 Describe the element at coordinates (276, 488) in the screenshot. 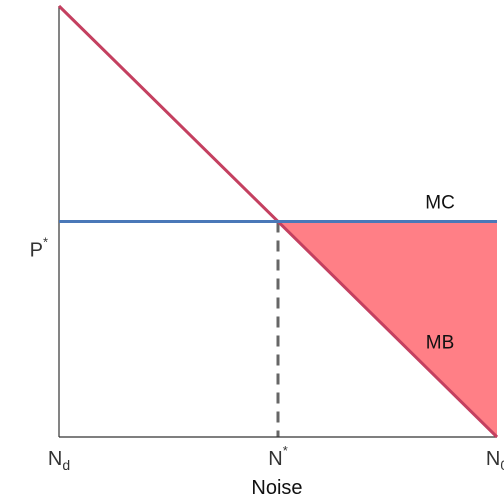

I see `x-axis-title: Noise` at that location.